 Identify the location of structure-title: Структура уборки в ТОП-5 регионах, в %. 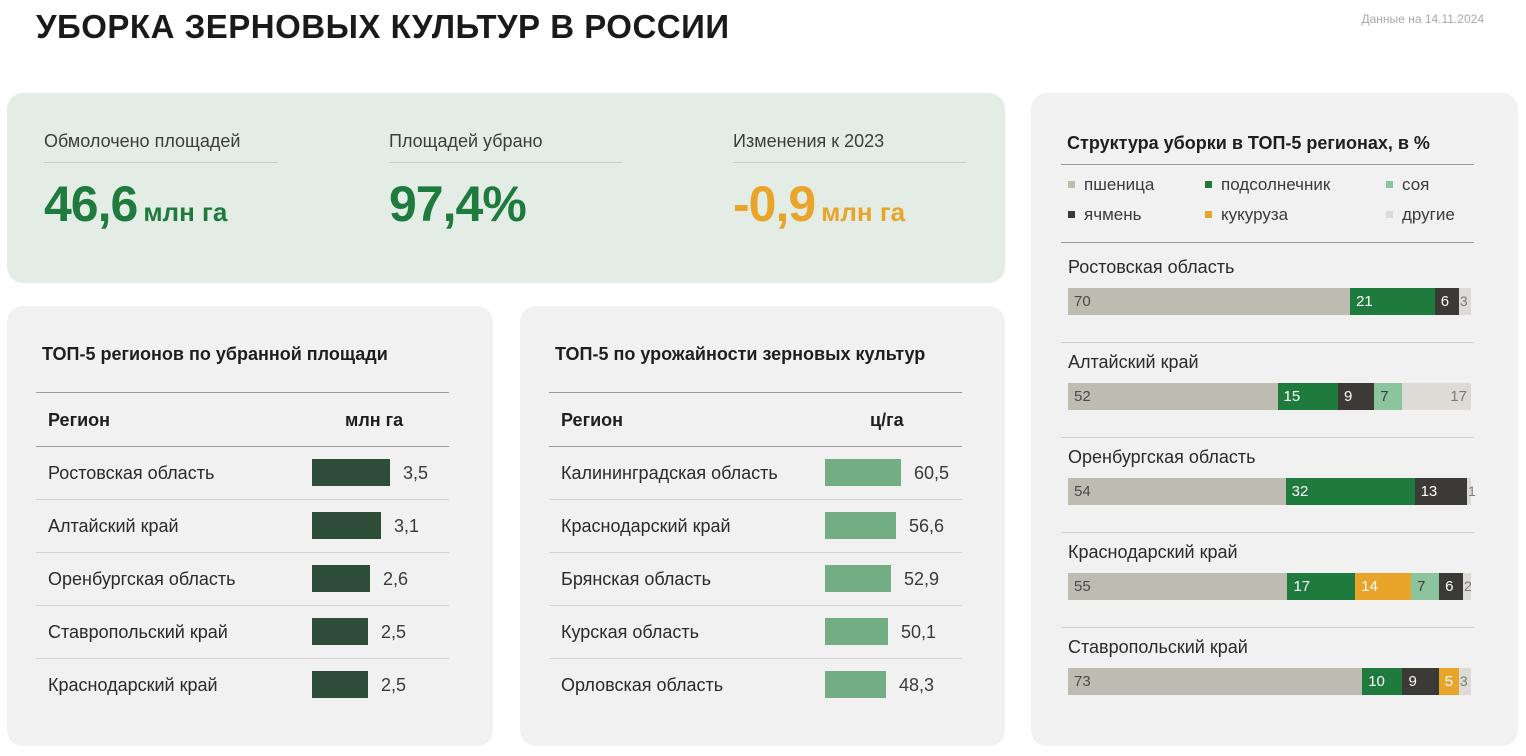
(1248, 143).